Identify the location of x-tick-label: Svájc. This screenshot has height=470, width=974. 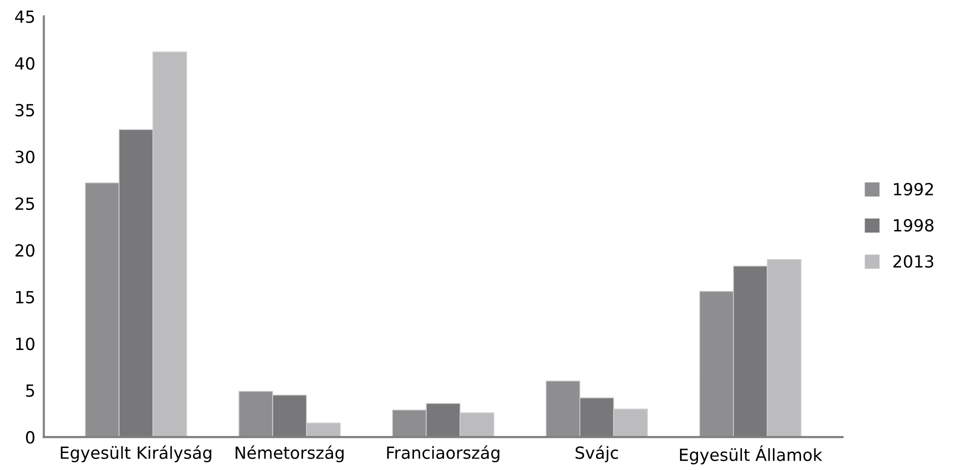
(597, 453).